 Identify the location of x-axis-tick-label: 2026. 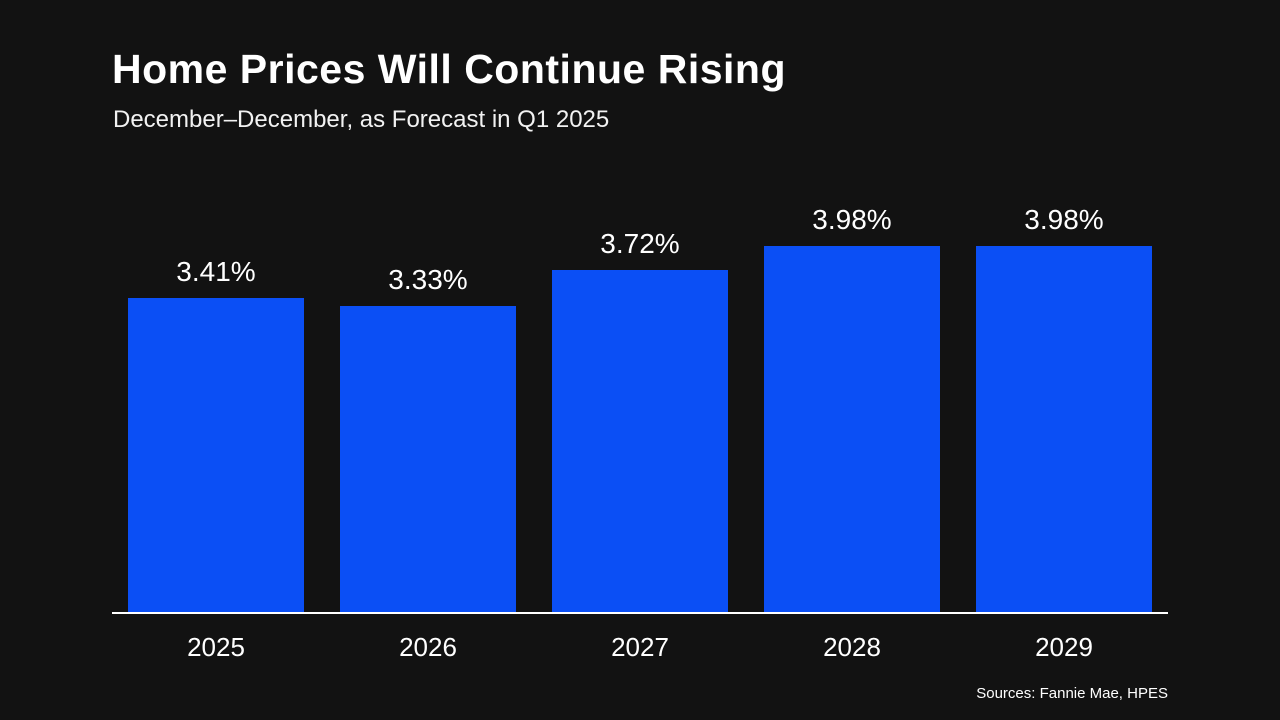
(428, 647).